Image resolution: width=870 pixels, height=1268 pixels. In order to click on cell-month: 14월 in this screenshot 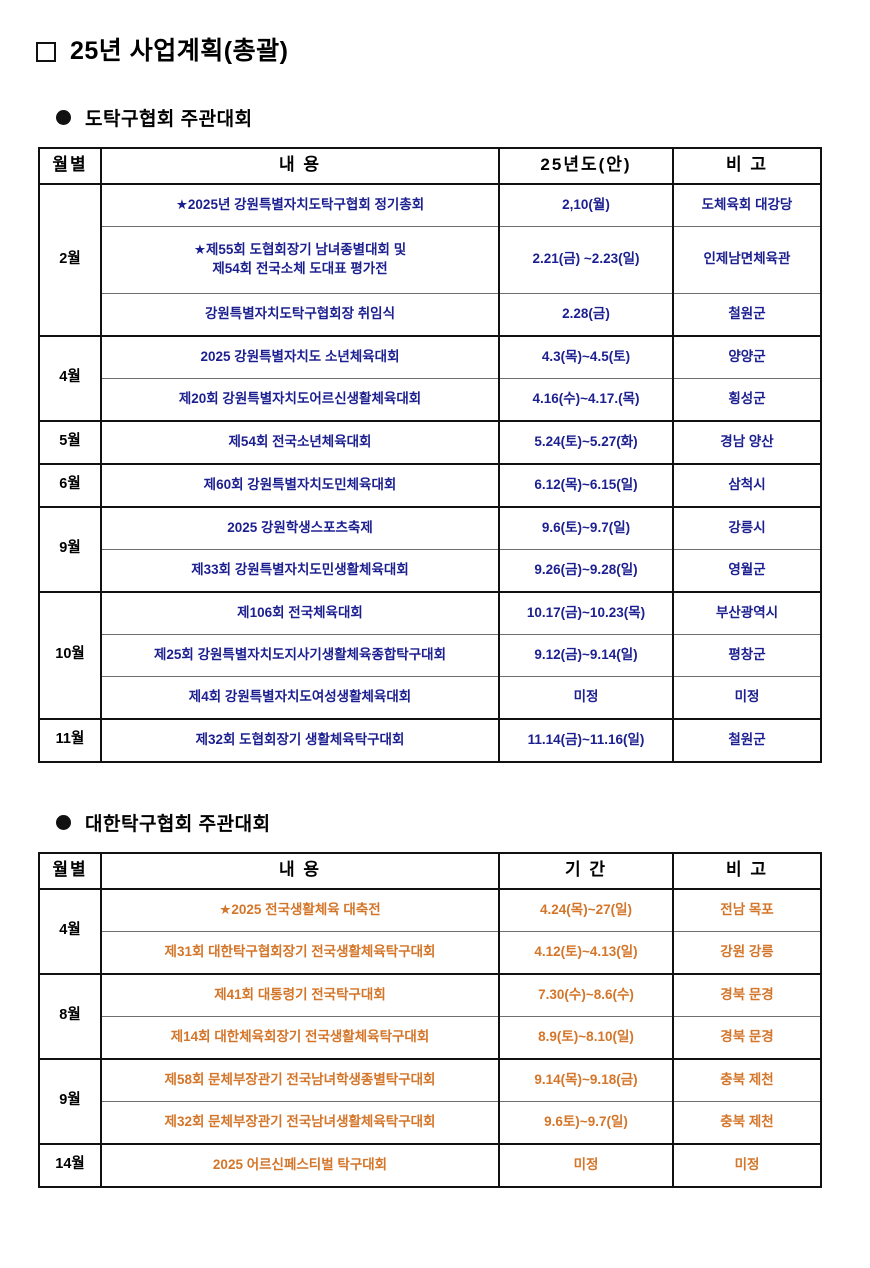, I will do `click(70, 1164)`.